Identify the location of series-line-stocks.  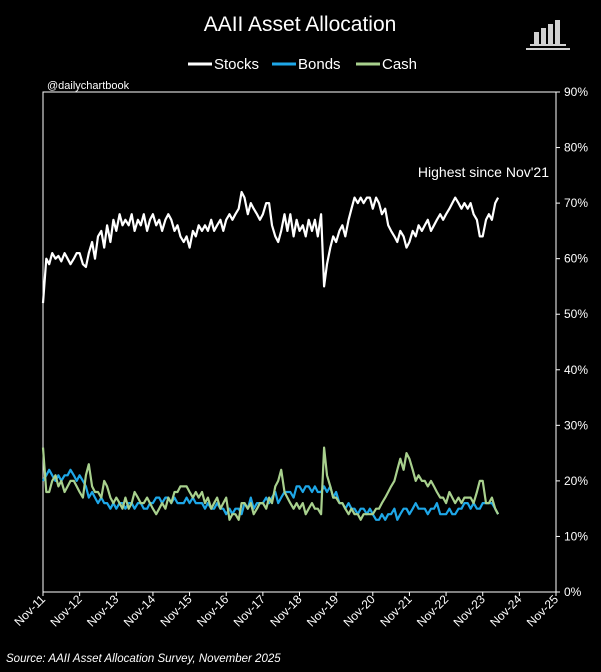
(270, 247).